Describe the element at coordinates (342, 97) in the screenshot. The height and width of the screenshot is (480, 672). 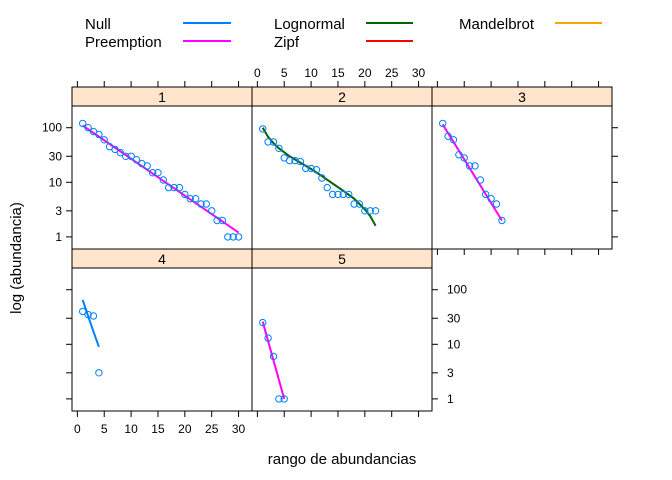
I see `strip-label: 2` at that location.